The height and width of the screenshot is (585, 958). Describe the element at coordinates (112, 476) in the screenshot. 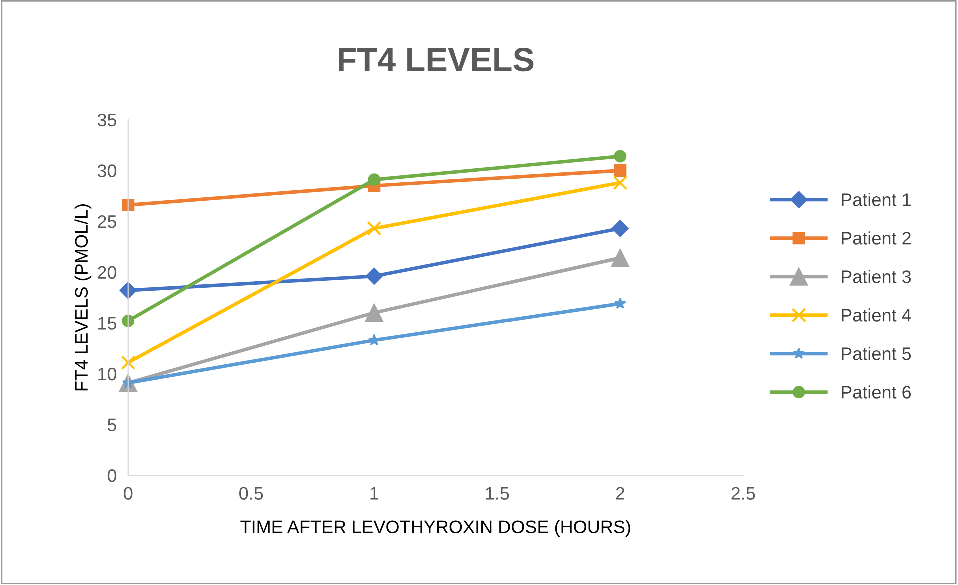

I see `y-tick-label: 0` at that location.